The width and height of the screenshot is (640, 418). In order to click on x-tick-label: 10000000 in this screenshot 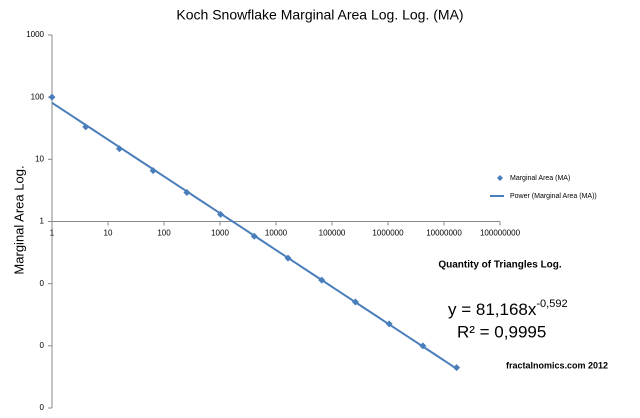, I will do `click(444, 233)`.